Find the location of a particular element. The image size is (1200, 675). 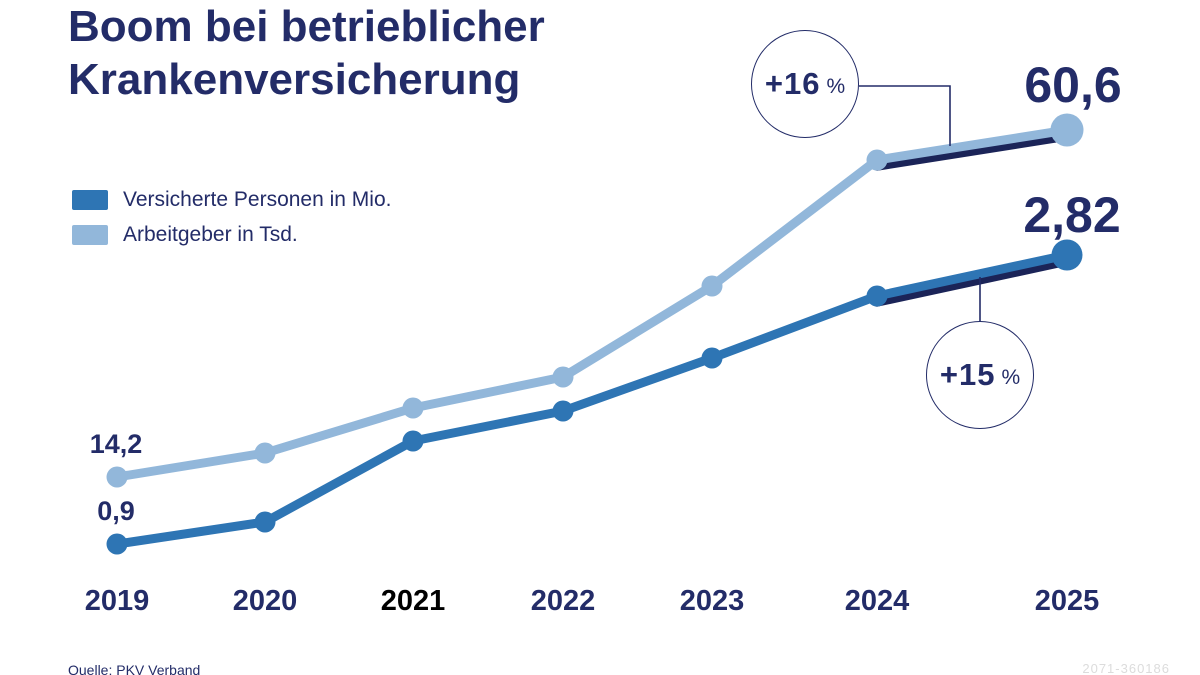

growth-highlight-arbeitgeber is located at coordinates (972, 152).